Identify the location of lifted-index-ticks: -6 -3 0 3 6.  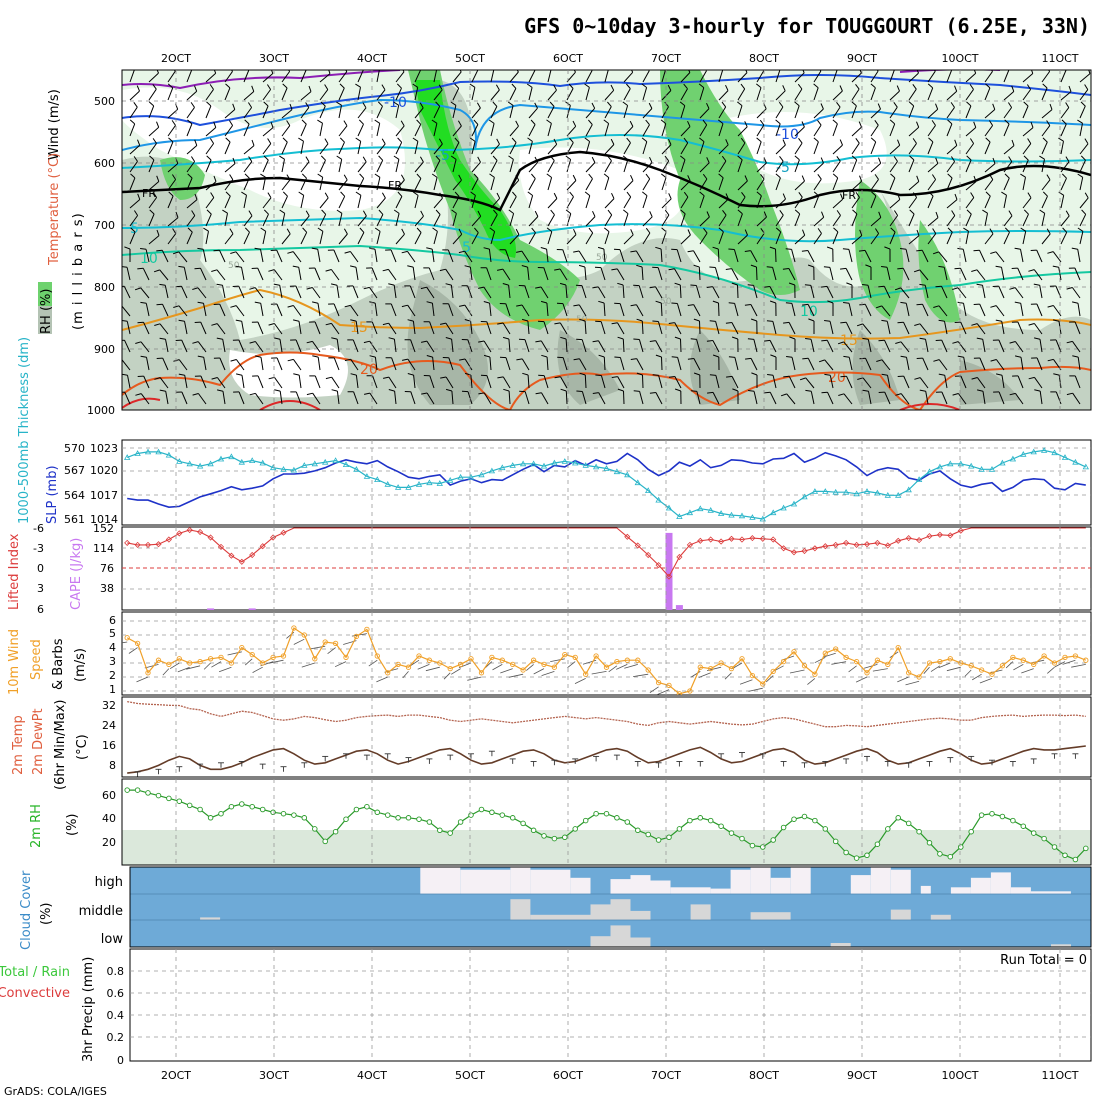
(38, 569).